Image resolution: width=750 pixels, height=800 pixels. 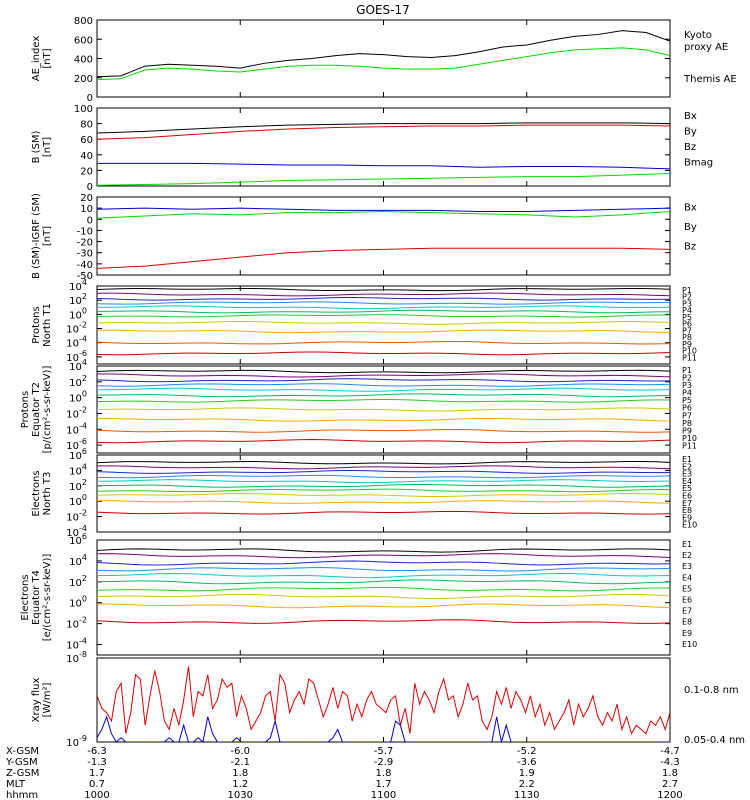 I want to click on series-by, so click(x=383, y=214).